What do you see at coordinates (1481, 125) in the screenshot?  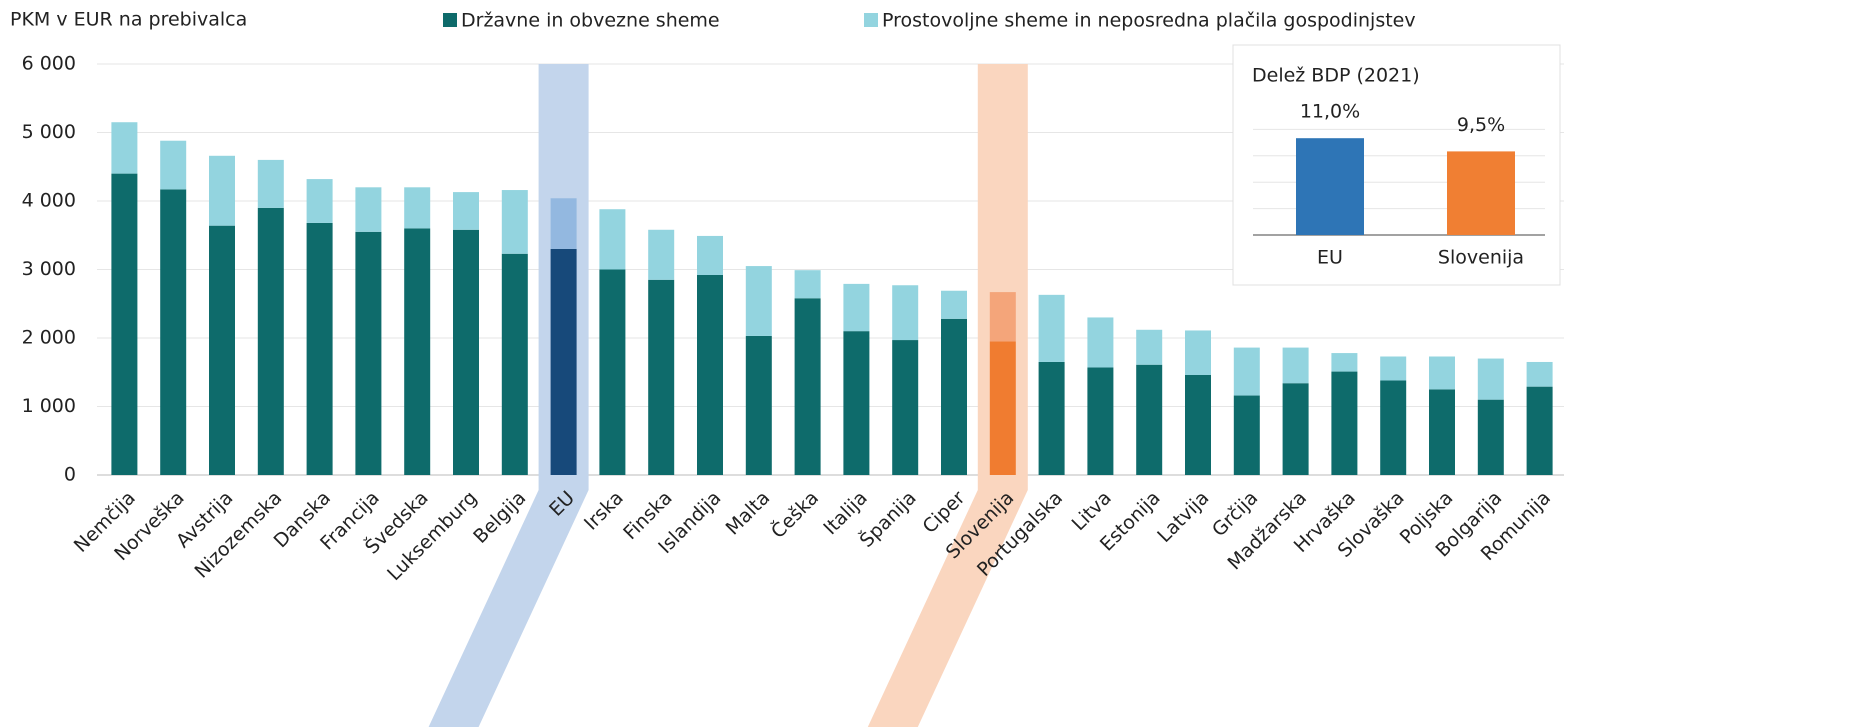 I see `value-label: 9,5%` at bounding box center [1481, 125].